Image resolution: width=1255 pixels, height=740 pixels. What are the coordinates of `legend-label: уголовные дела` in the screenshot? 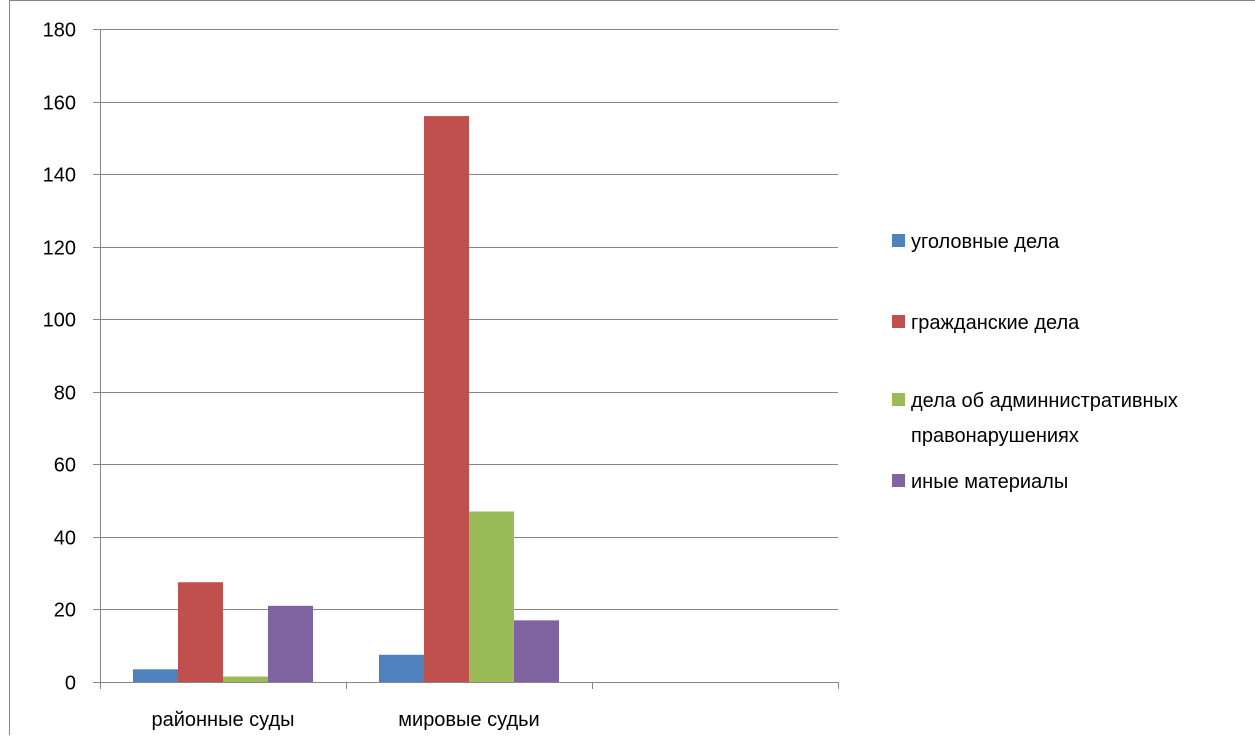 It's located at (985, 242).